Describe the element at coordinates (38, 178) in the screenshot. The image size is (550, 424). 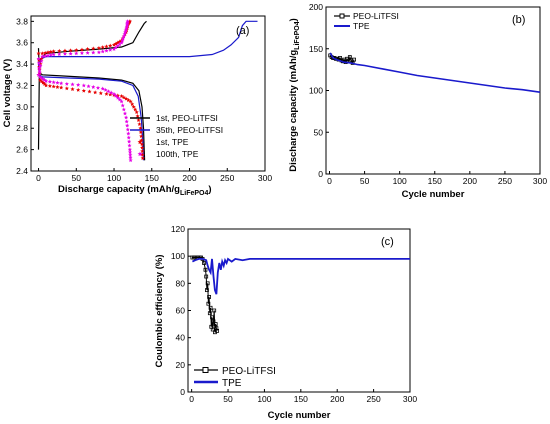
I see `x-tick-label: 0` at that location.